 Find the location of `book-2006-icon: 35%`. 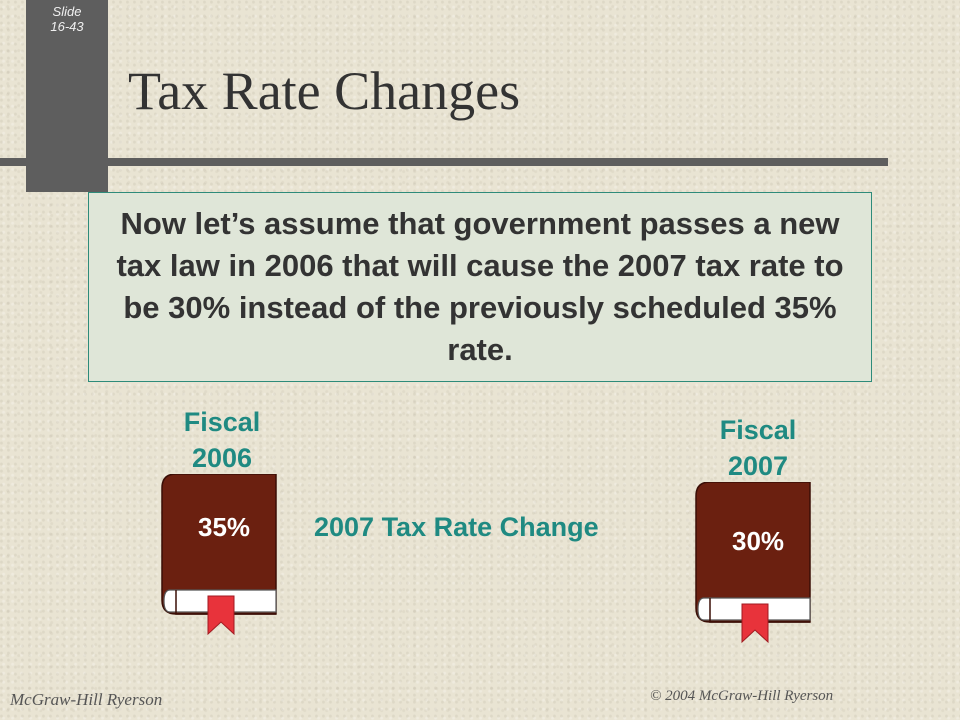

book-2006-icon: 35% is located at coordinates (220, 555).